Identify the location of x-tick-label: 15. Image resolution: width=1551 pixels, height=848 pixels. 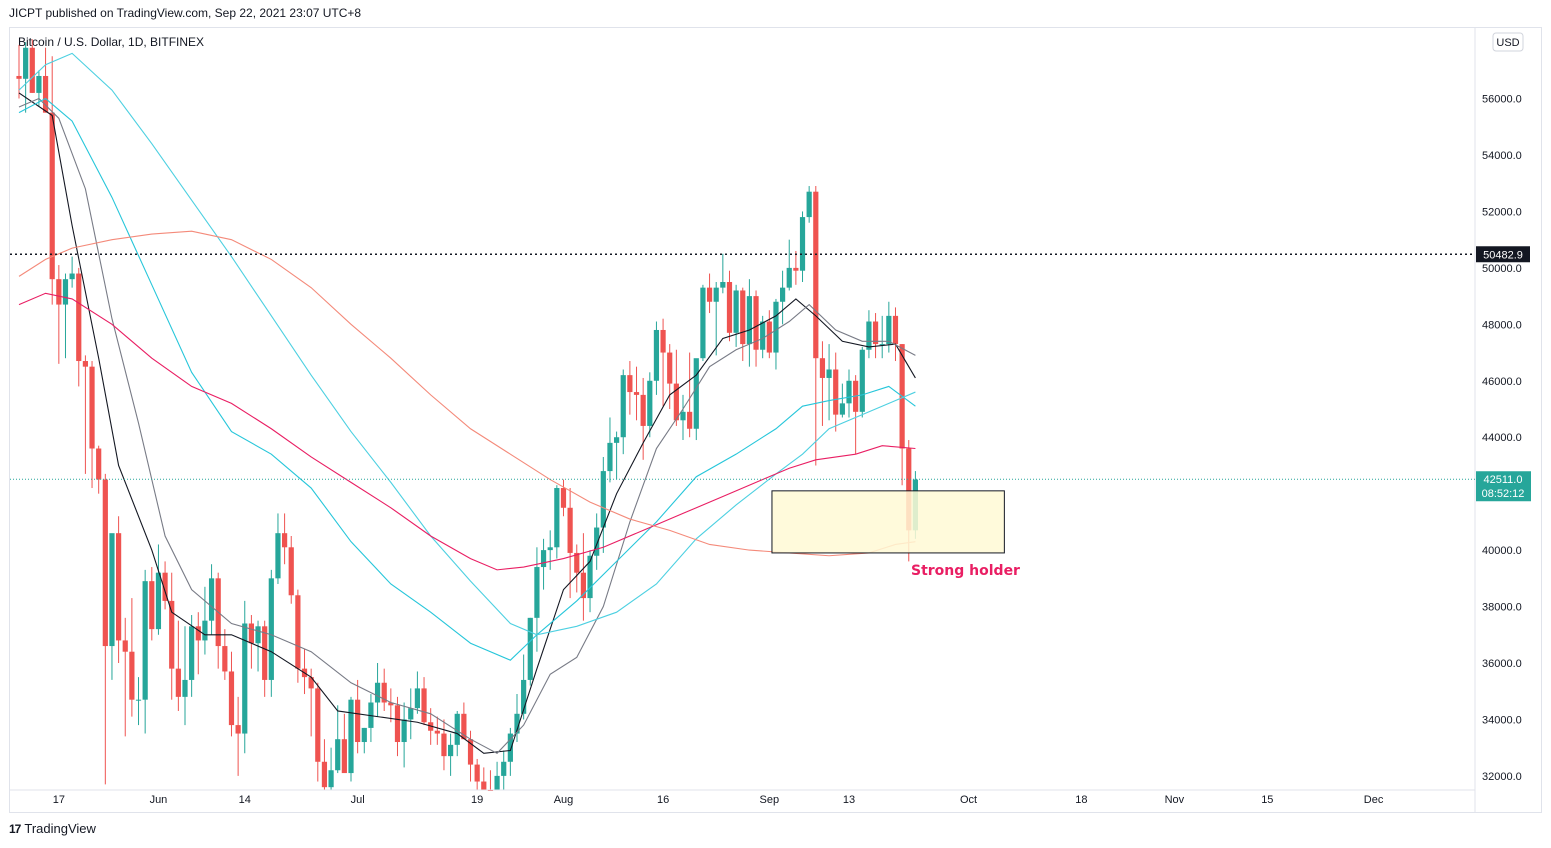
(1267, 800).